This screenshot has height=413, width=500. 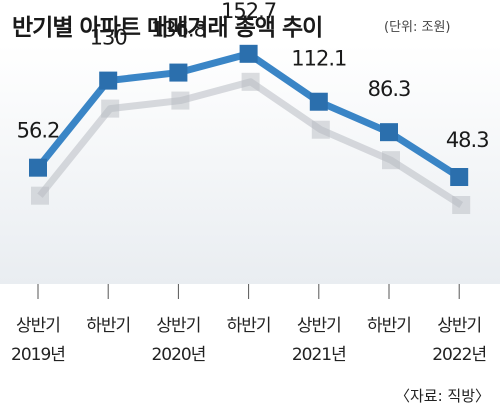 I want to click on data-label: 130, so click(x=108, y=38).